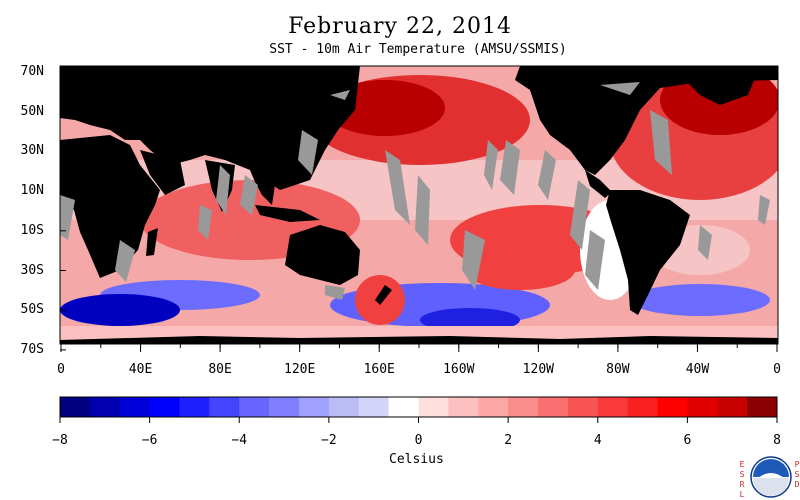 The image size is (800, 500). What do you see at coordinates (418, 440) in the screenshot?
I see `colorbar-tick-label: 0` at bounding box center [418, 440].